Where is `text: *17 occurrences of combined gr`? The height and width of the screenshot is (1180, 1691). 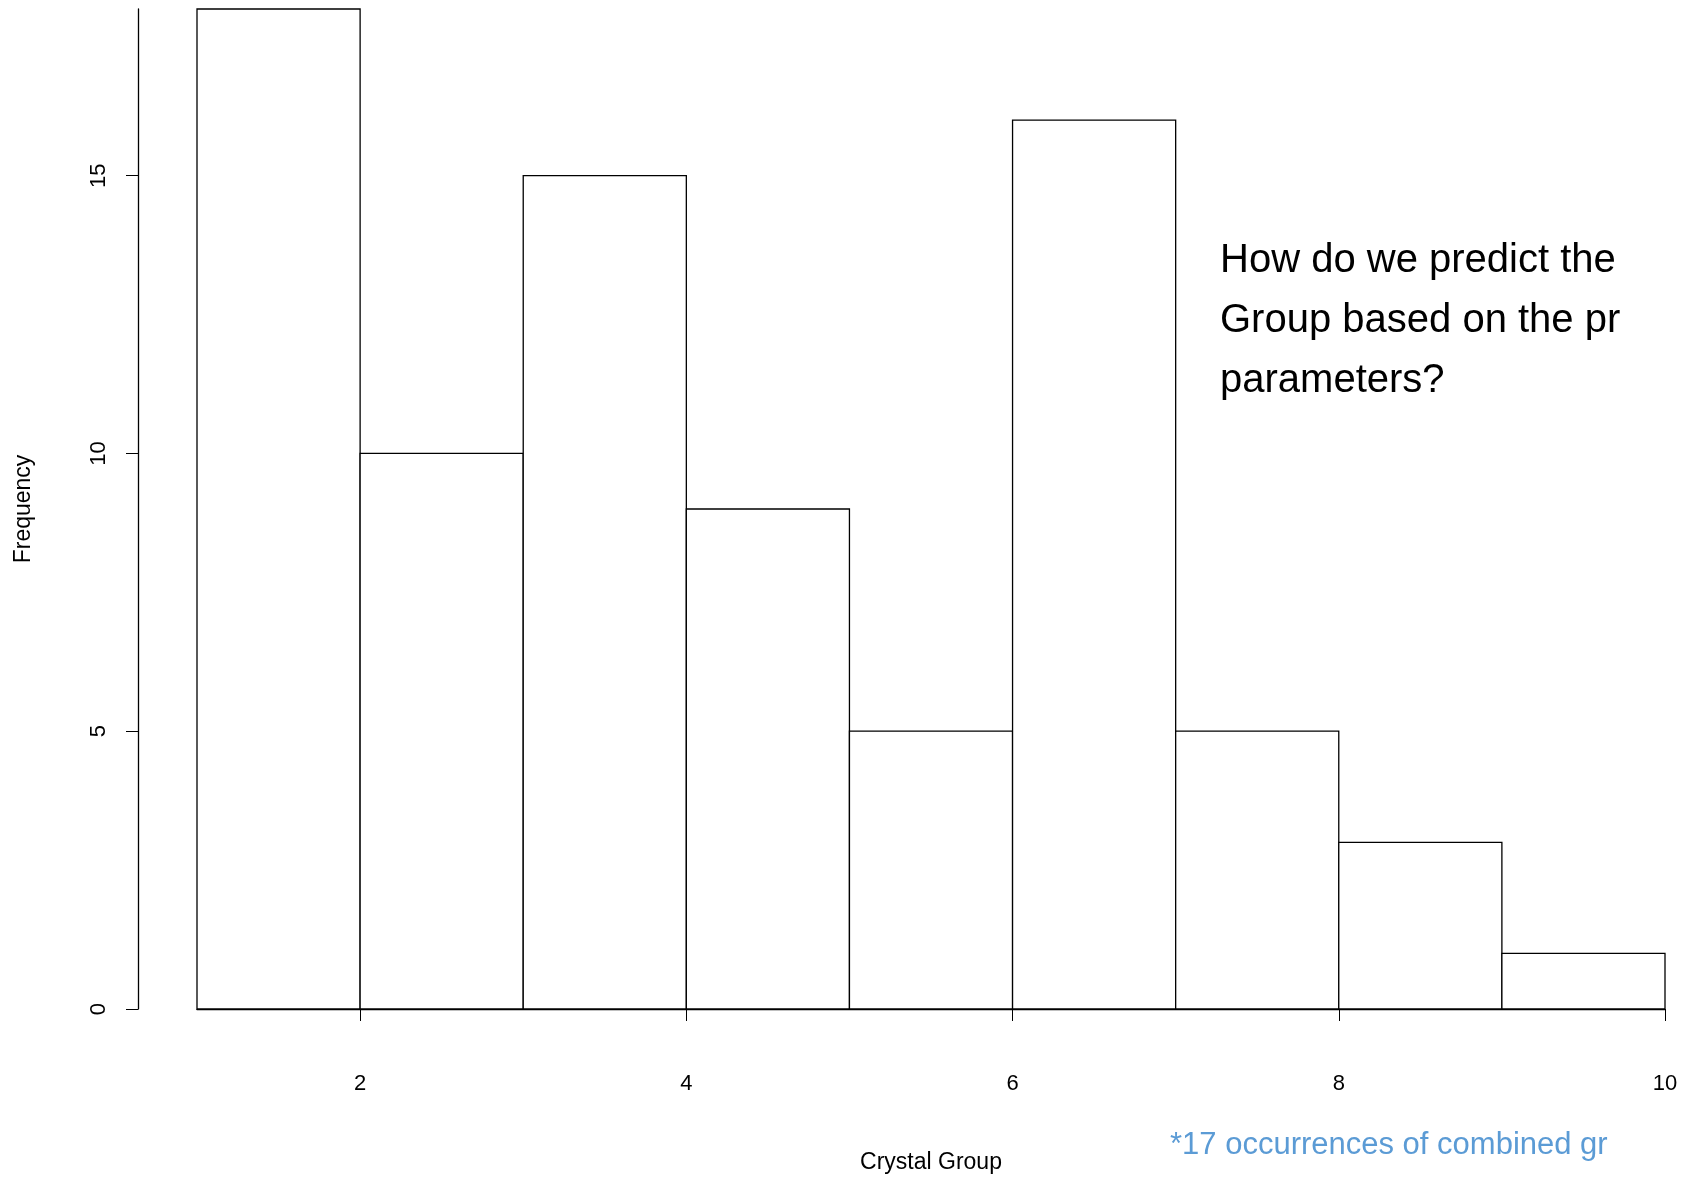
text: *17 occurrences of combined gr is located at coordinates (1389, 1143).